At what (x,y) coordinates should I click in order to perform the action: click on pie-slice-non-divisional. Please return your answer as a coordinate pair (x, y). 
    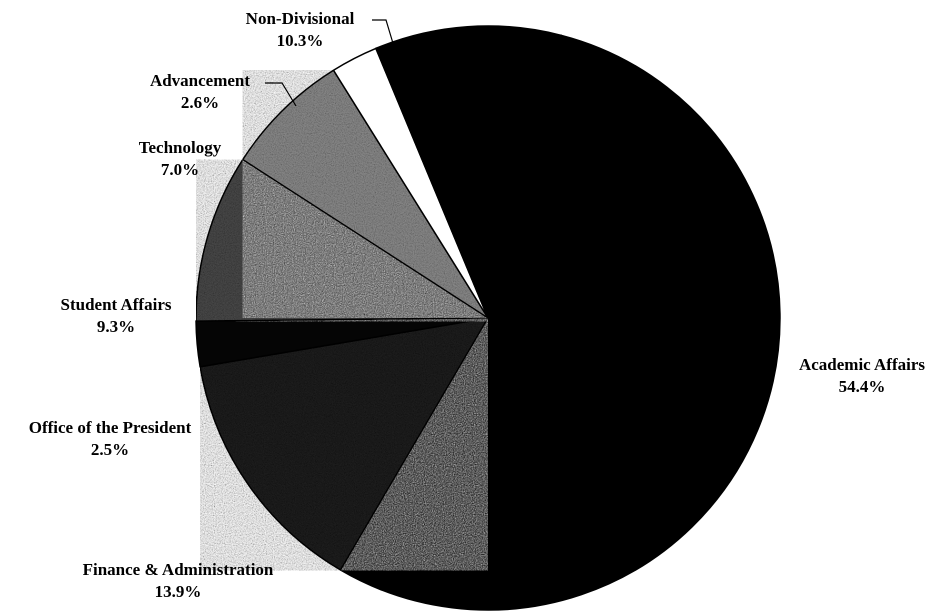
    Looking at the image, I should click on (468, 173).